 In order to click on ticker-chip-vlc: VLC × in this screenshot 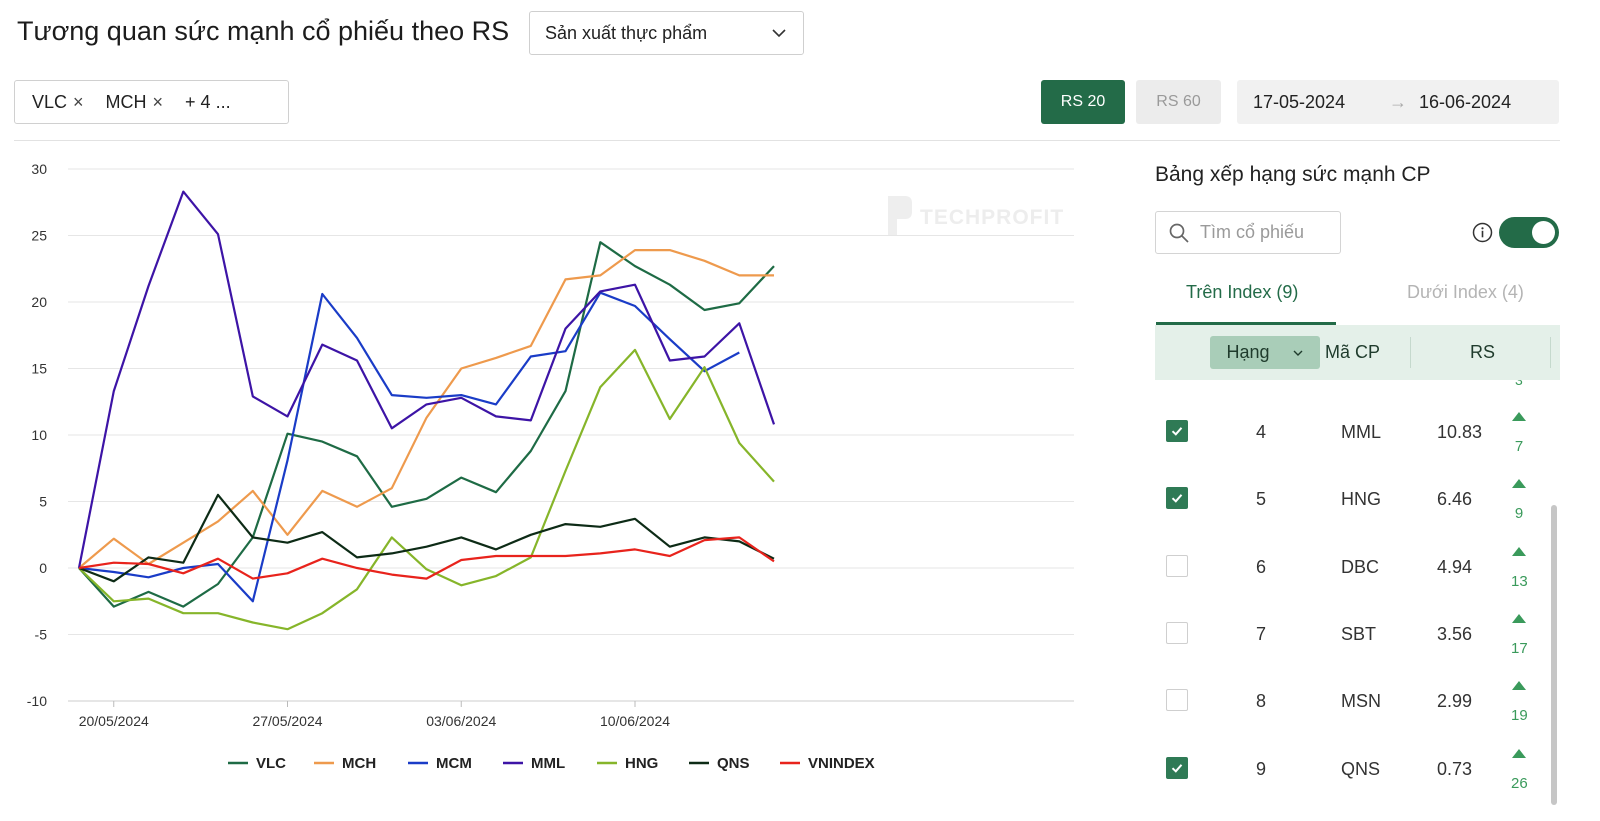, I will do `click(58, 102)`.